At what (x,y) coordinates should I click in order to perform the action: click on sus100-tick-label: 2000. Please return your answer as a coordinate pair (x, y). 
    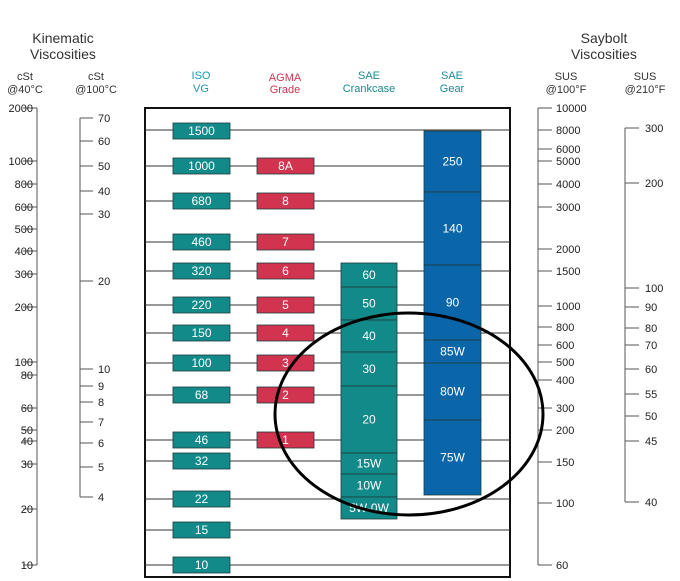
    Looking at the image, I should click on (568, 250).